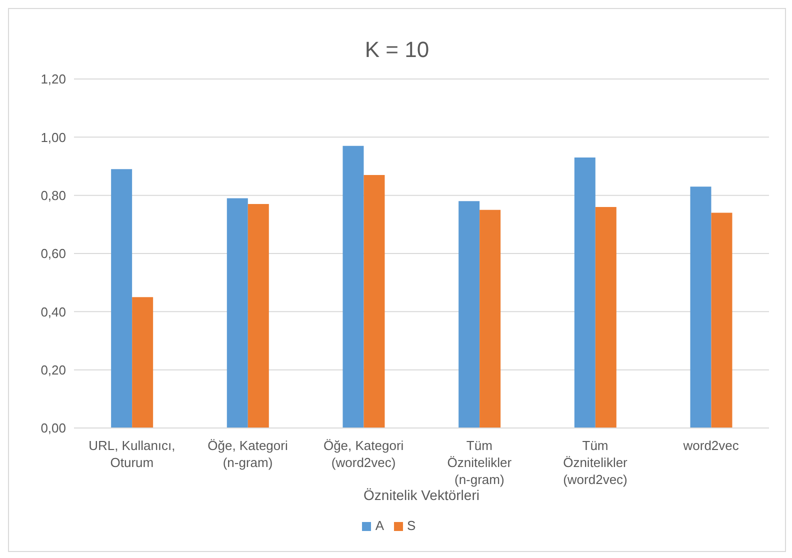  I want to click on x-tick-label: Öğe, Kategori (n-gram), so click(248, 454).